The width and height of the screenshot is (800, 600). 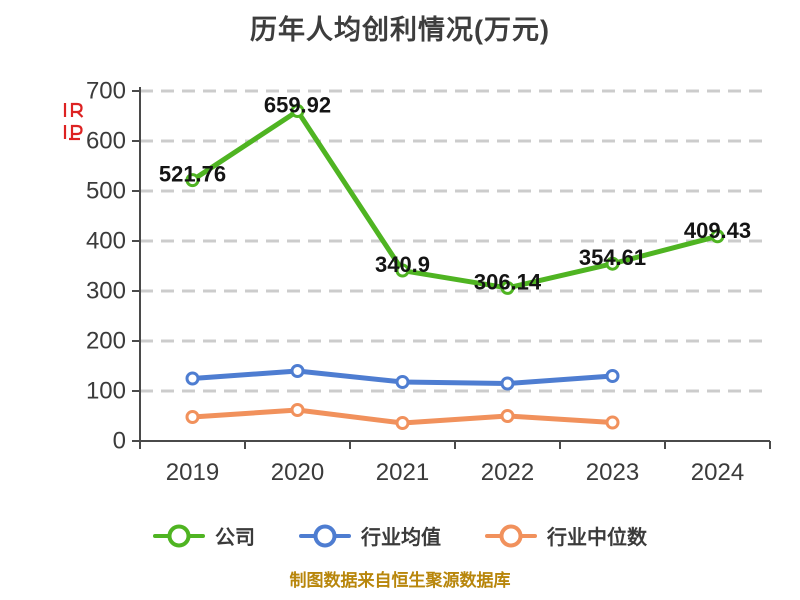 I want to click on data-label: 340.9, so click(x=402, y=264).